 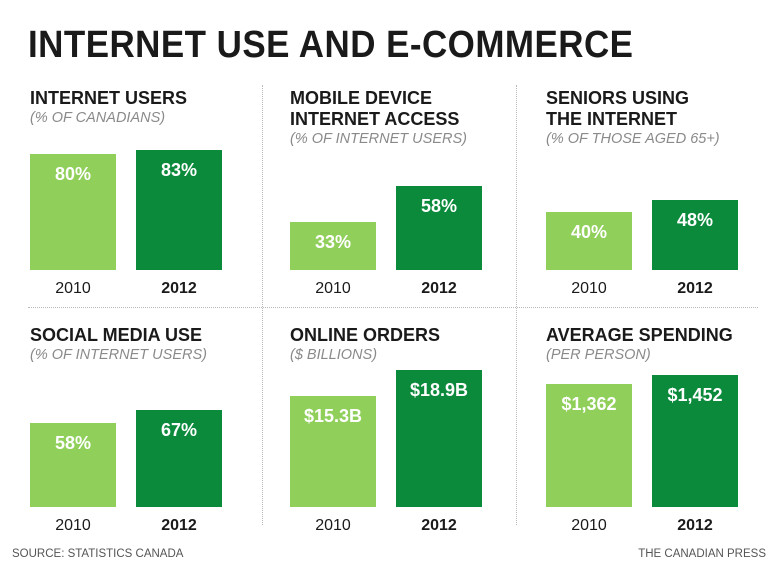 What do you see at coordinates (589, 232) in the screenshot?
I see `bar-value-label: 40%` at bounding box center [589, 232].